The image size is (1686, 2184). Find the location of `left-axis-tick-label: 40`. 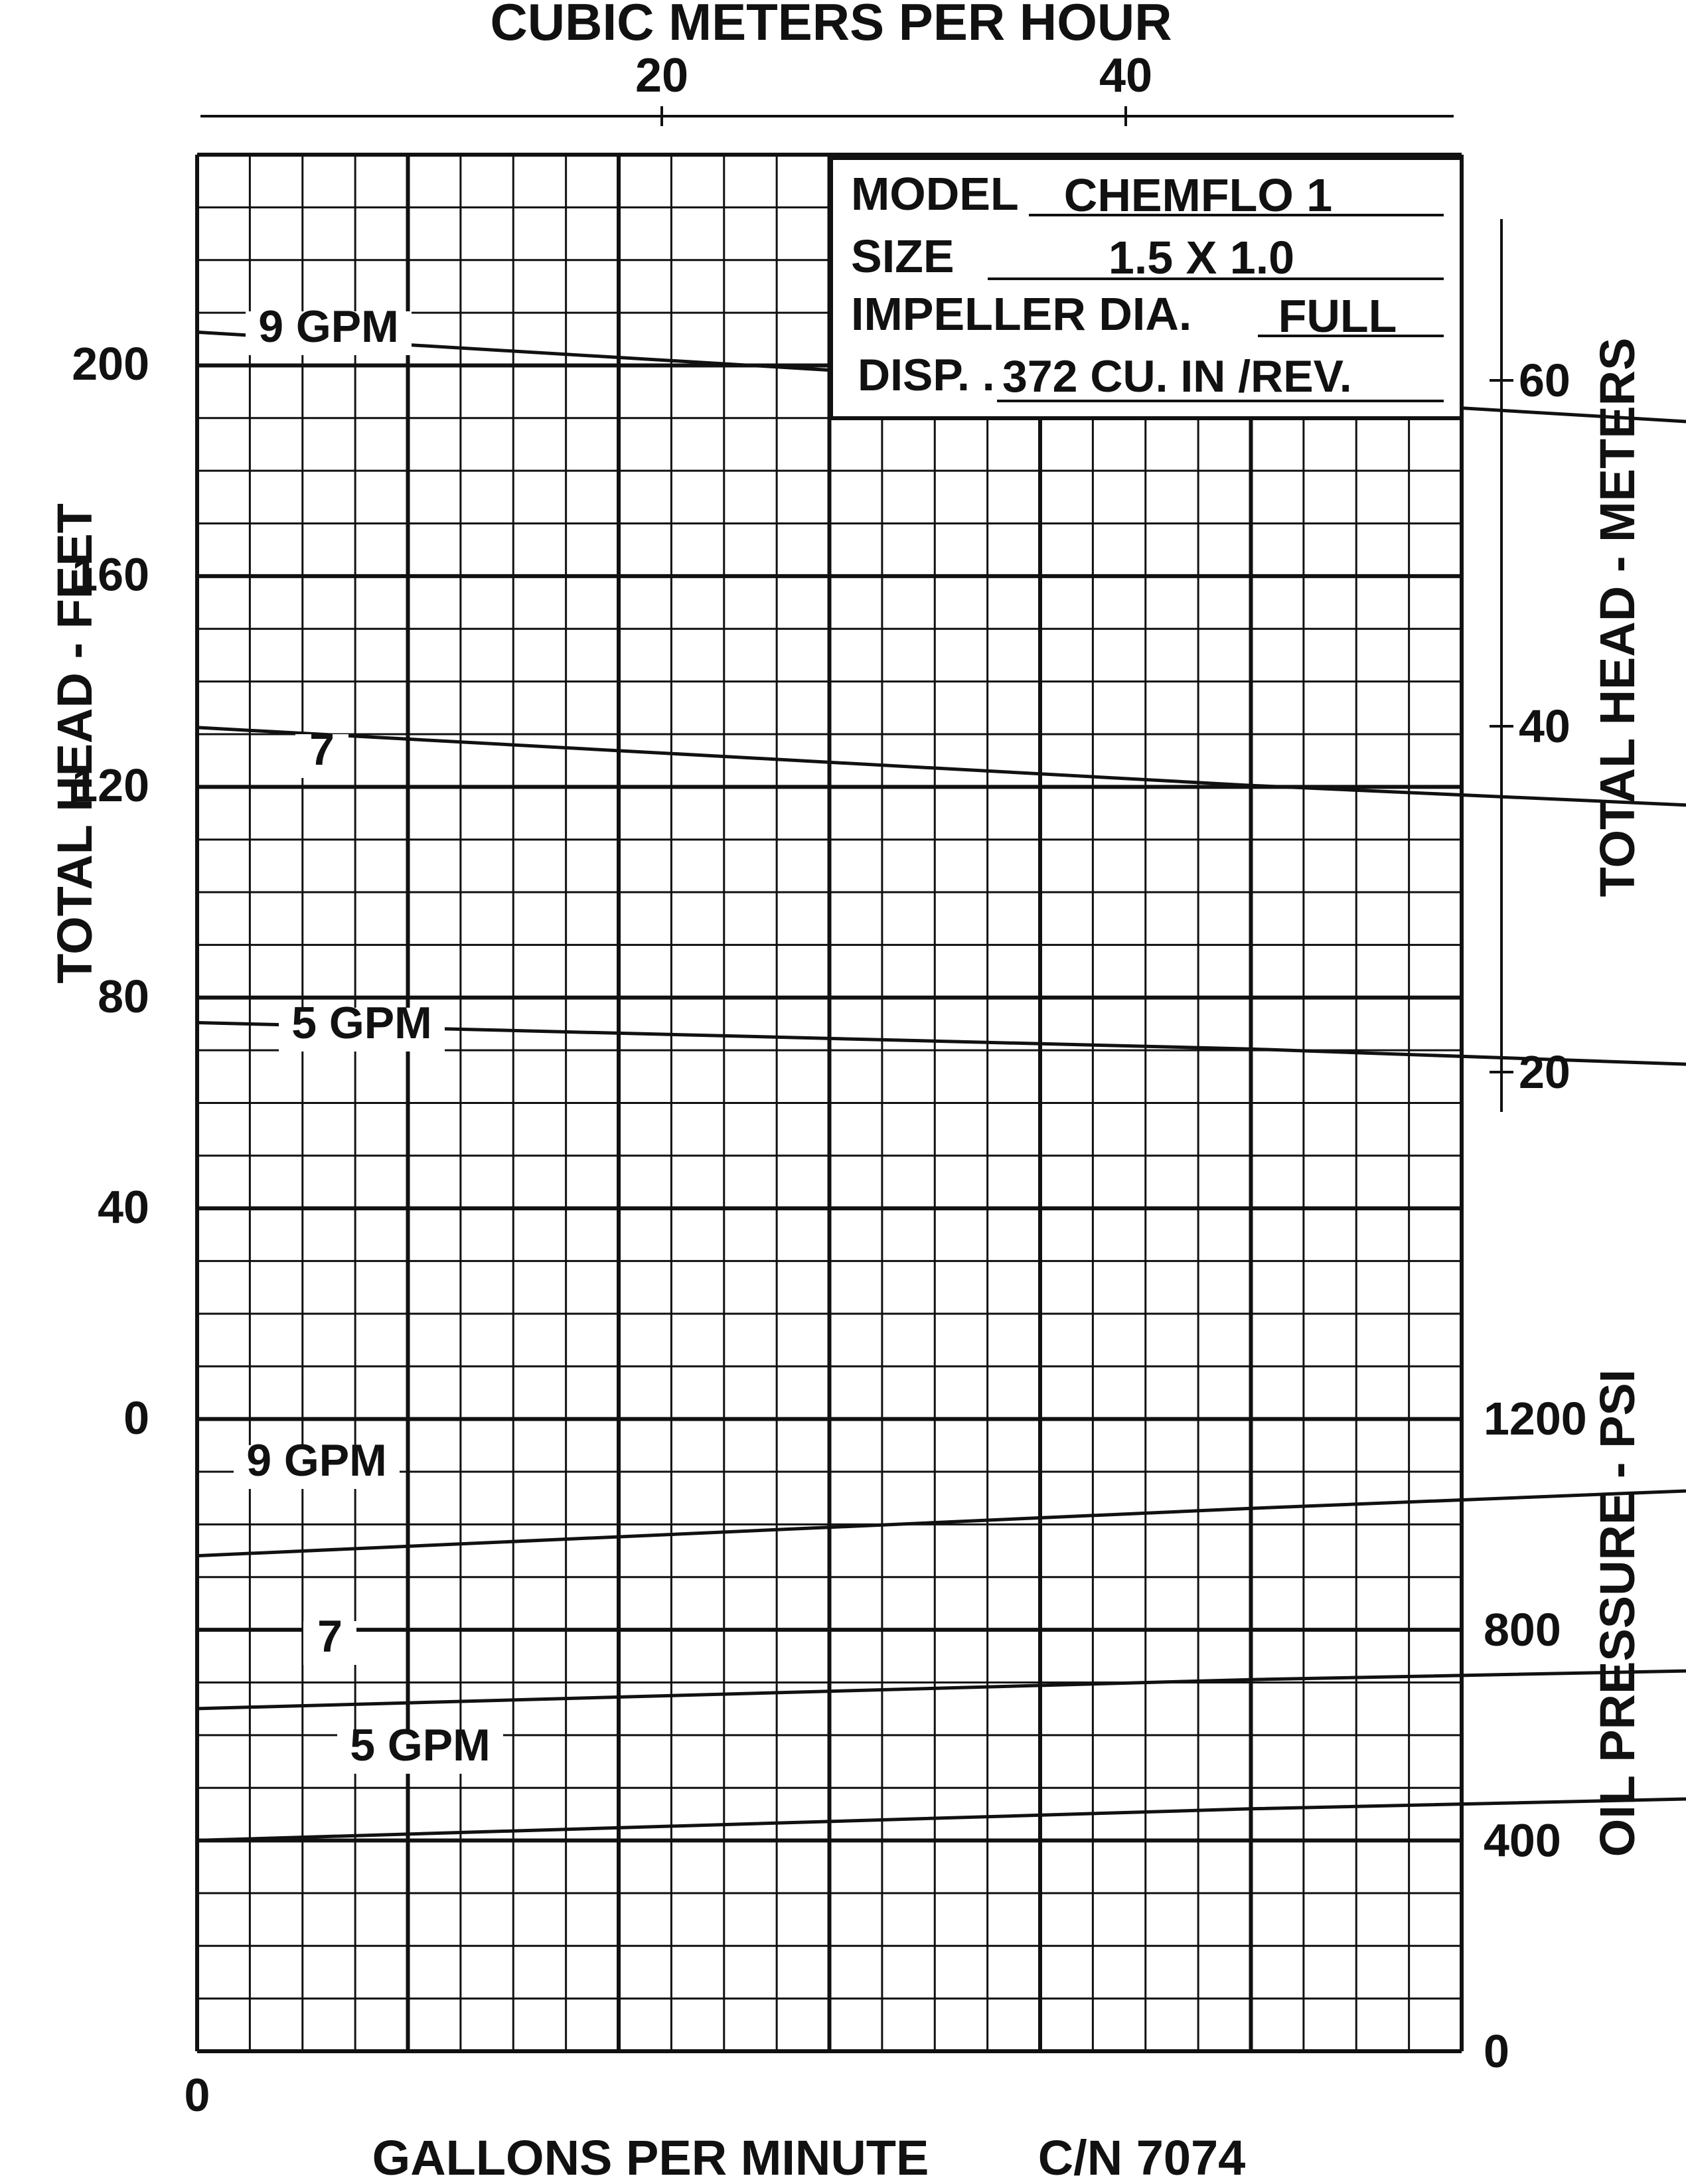

left-axis-tick-label: 40 is located at coordinates (123, 1207).